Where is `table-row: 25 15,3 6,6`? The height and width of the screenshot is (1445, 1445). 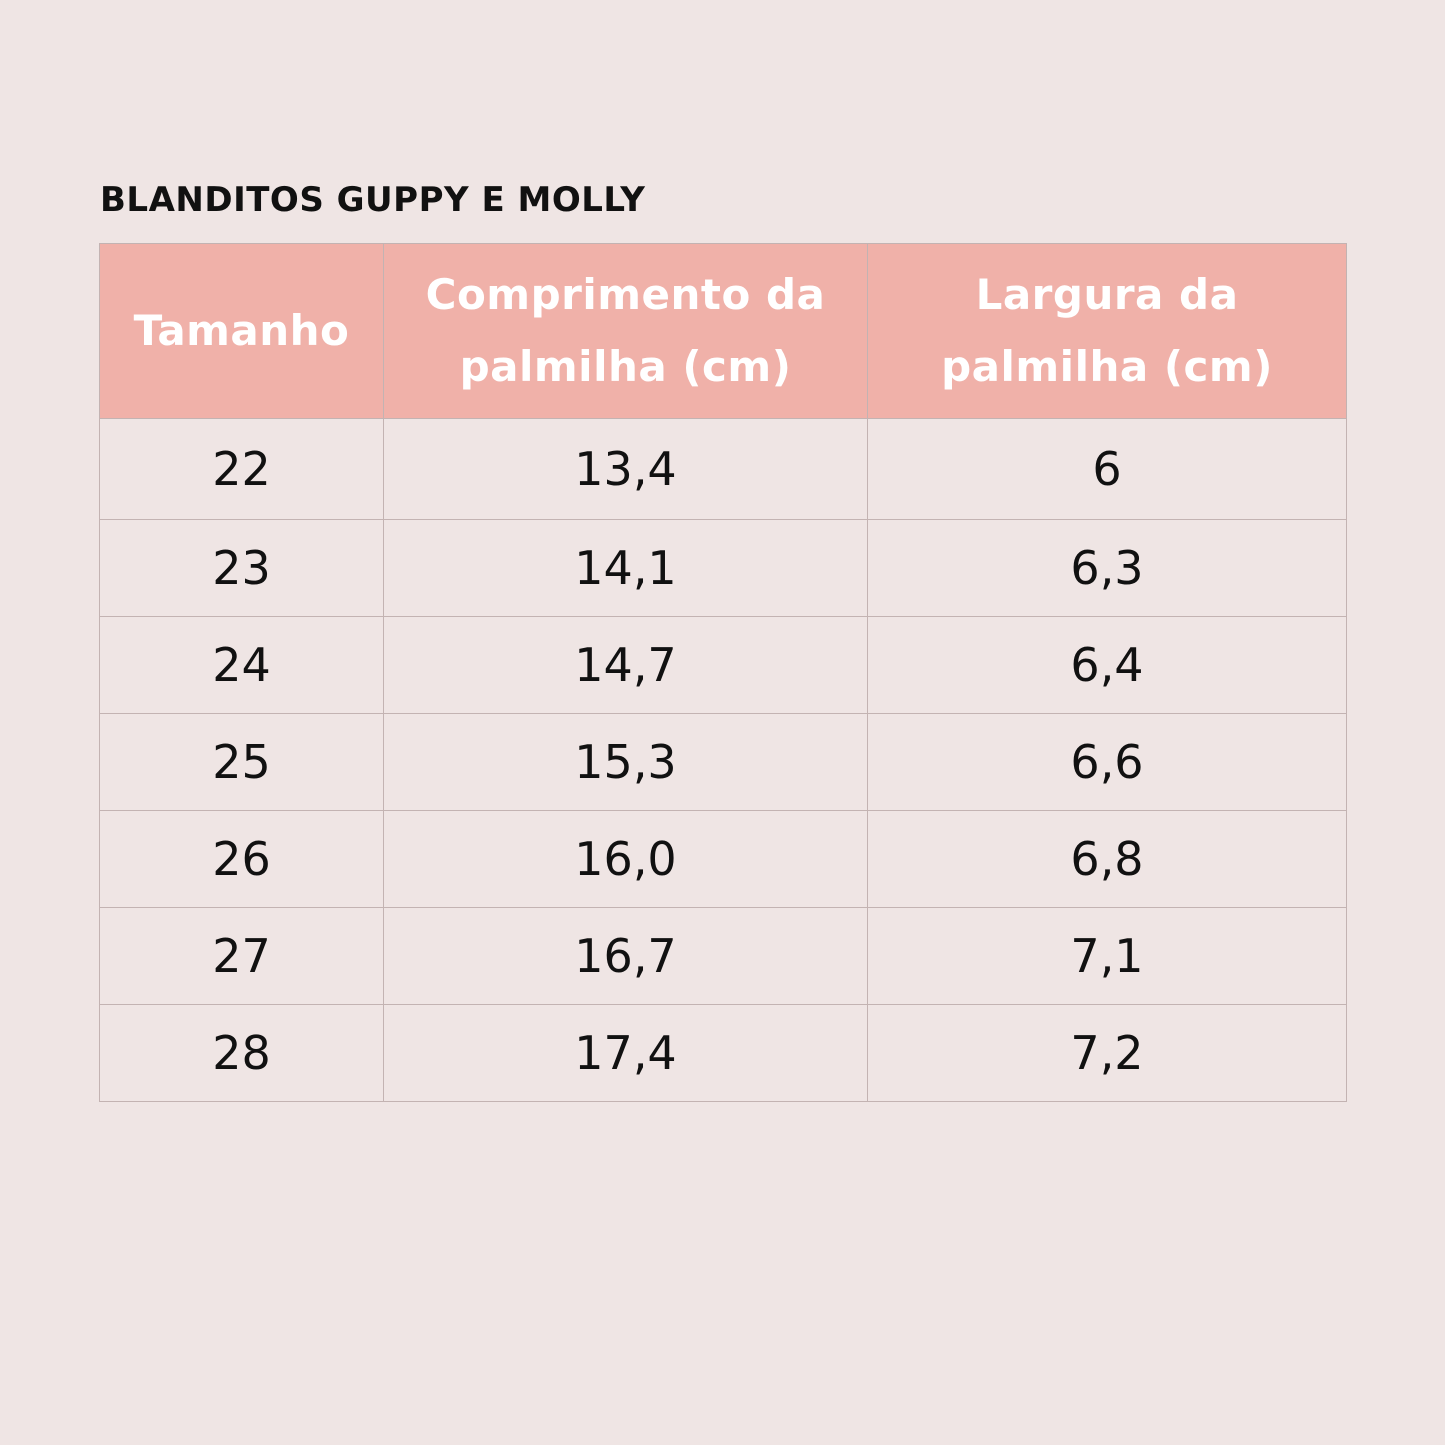 table-row: 25 15,3 6,6 is located at coordinates (723, 762).